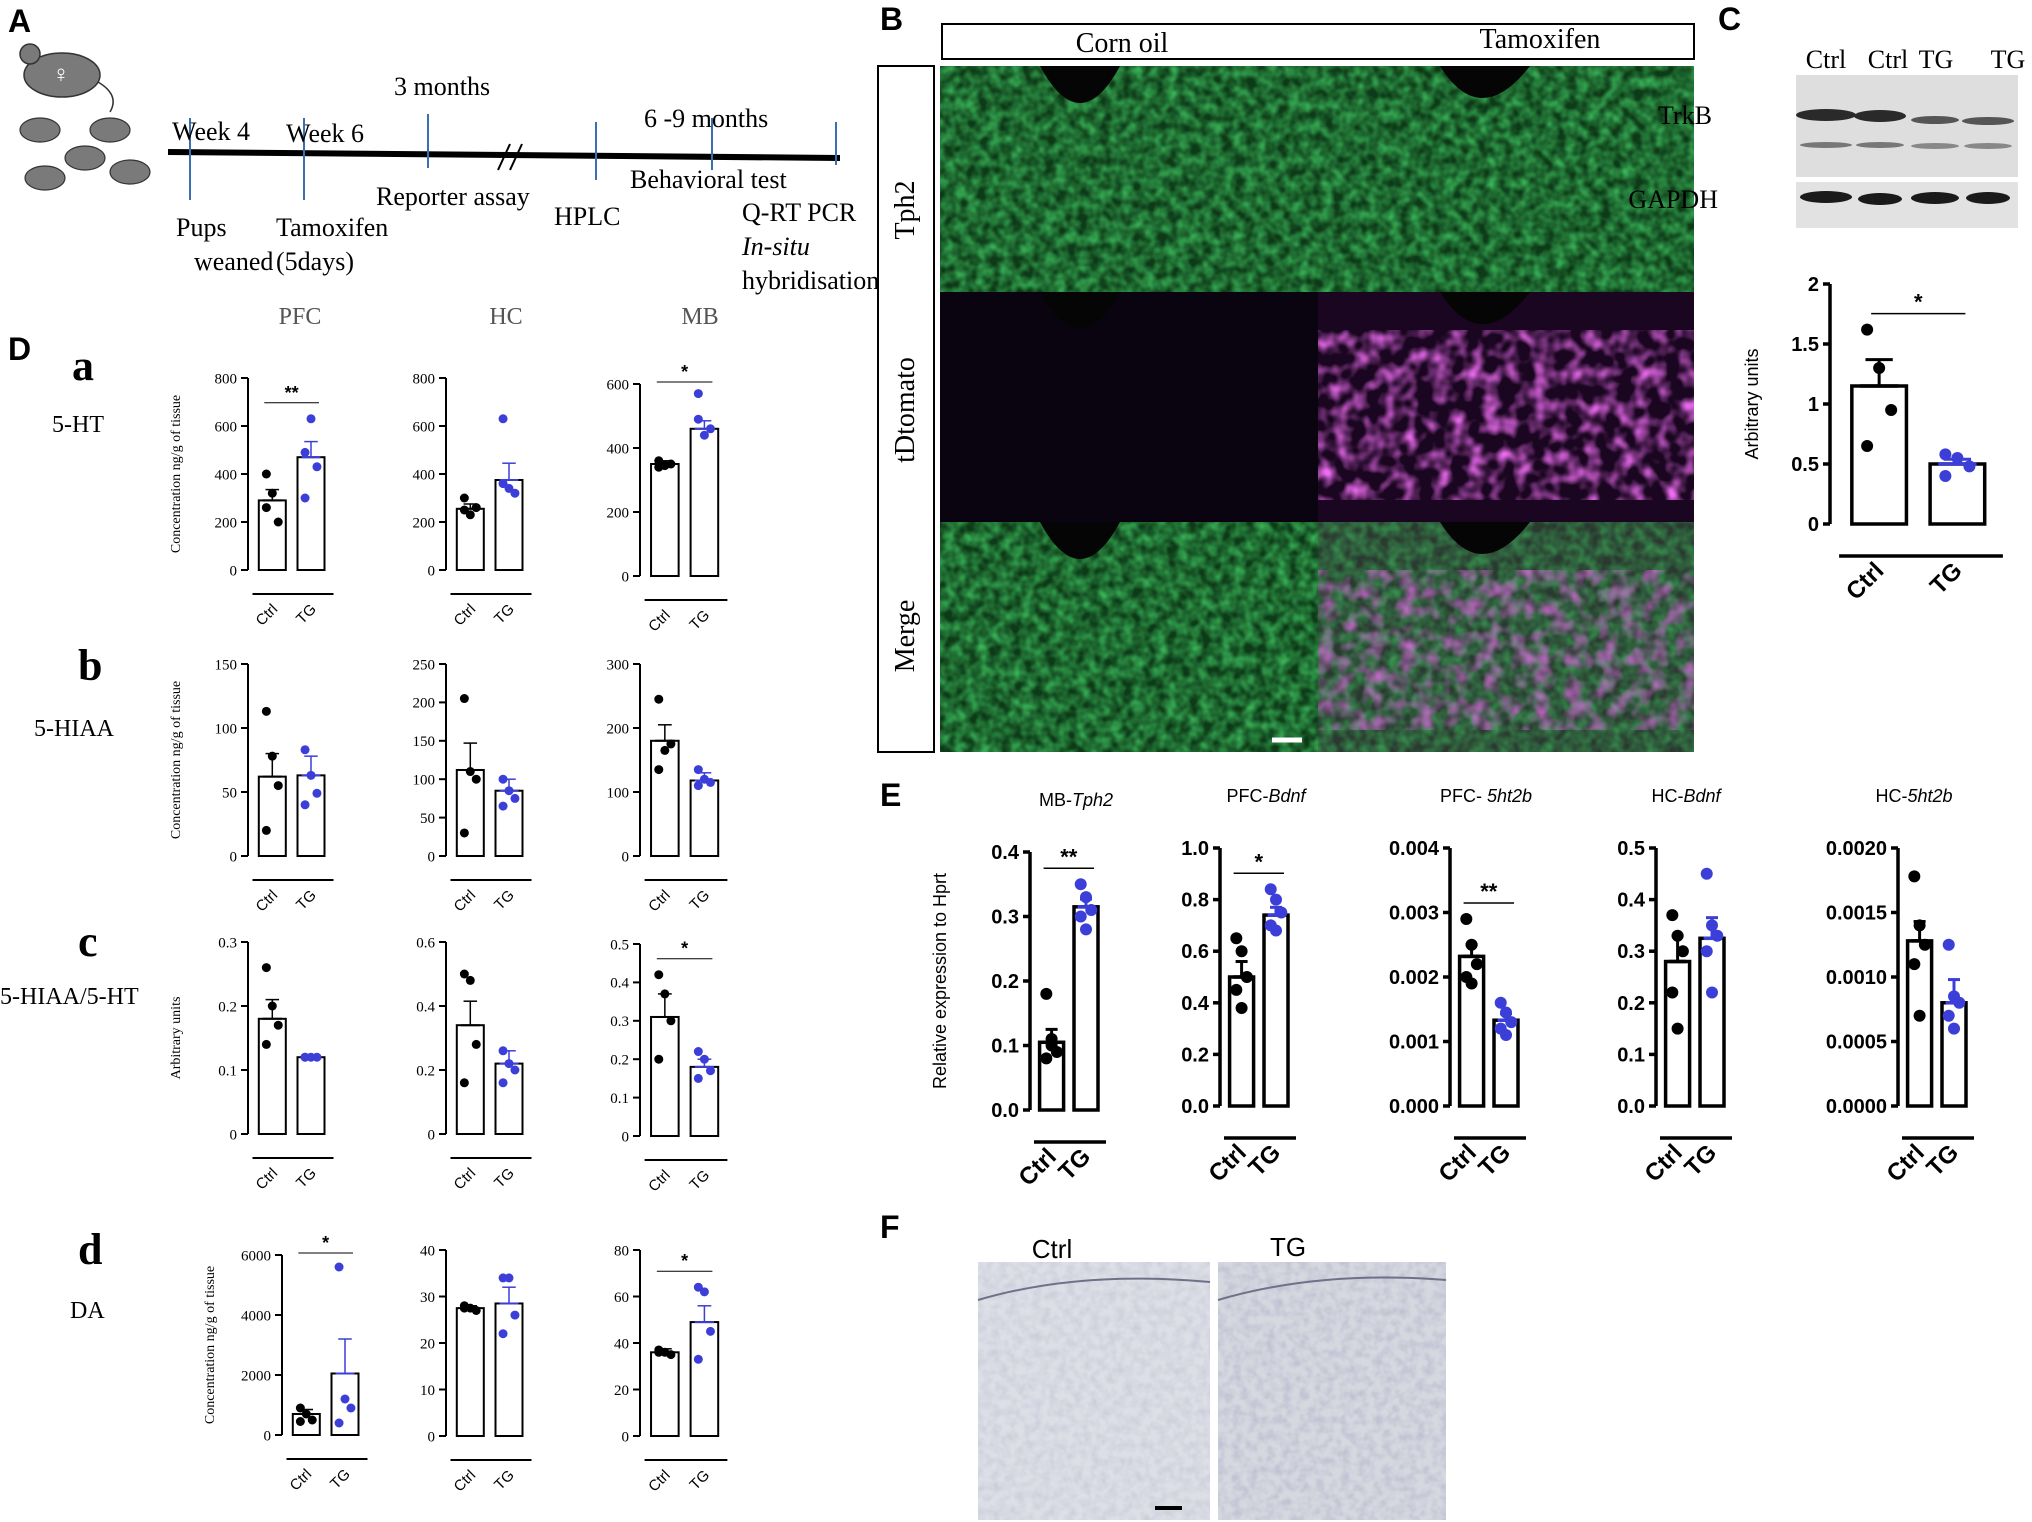  Describe the element at coordinates (618, 449) in the screenshot. I see `y-tick-label: 400` at that location.